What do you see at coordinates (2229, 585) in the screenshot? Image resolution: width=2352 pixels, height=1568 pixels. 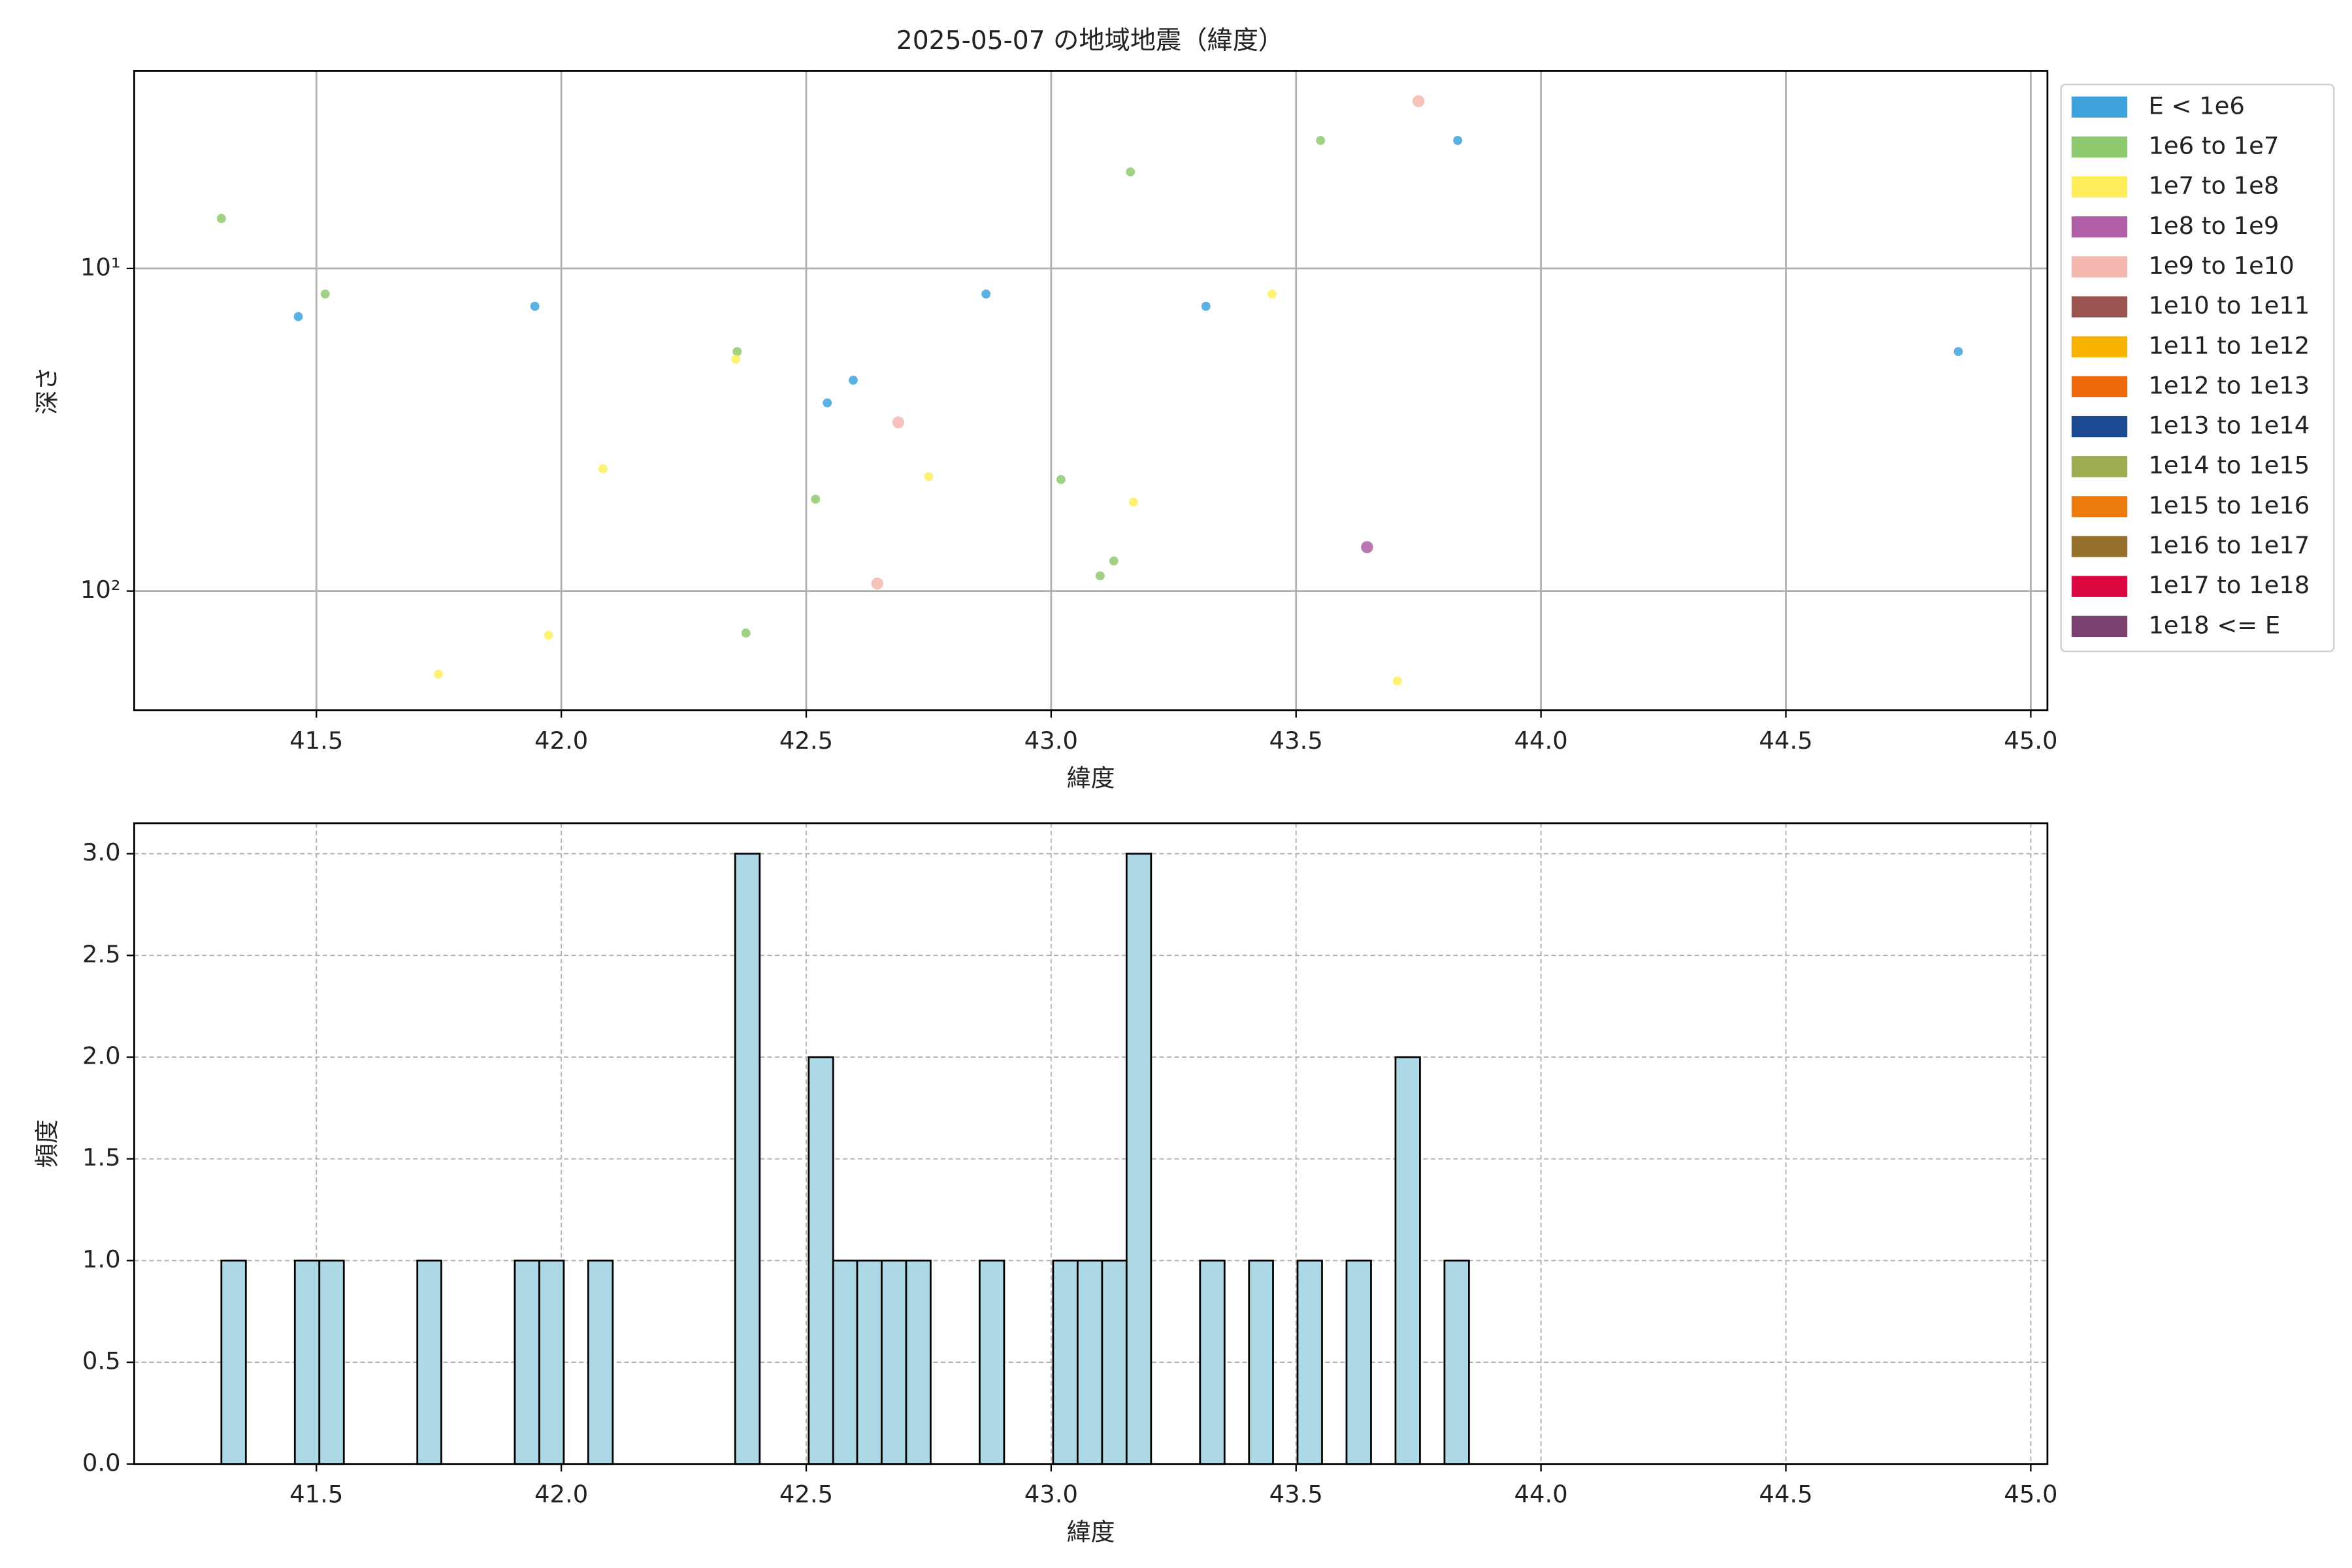 I see `legend-label: 1e17 to 1e18` at bounding box center [2229, 585].